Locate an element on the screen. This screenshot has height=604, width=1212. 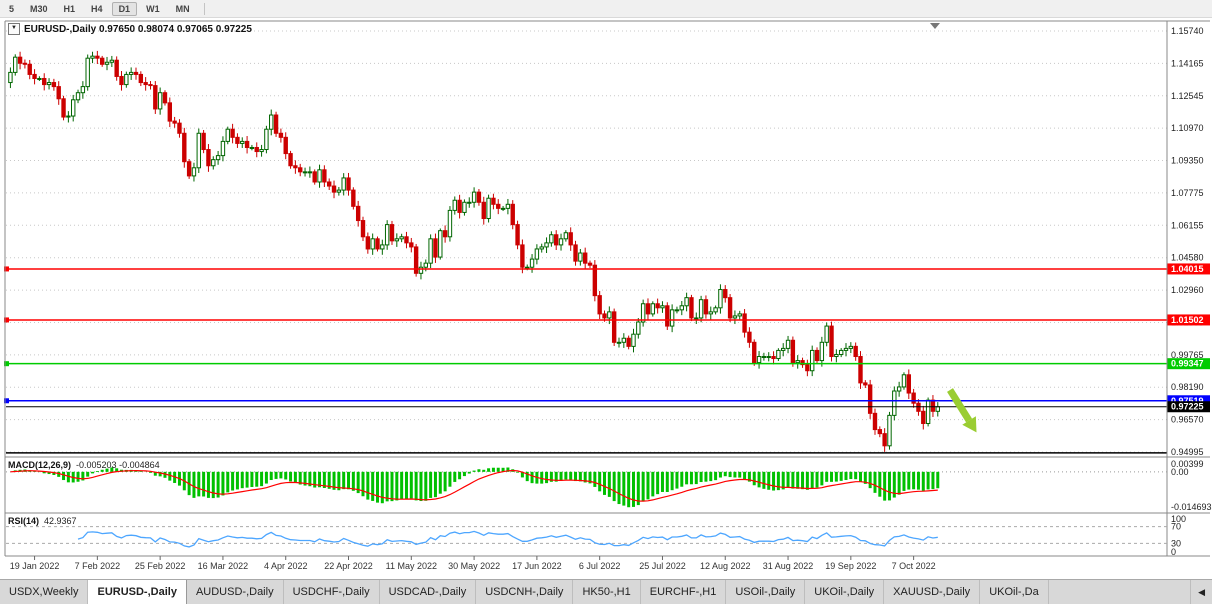
svg-text: -0.014693 is located at coordinates (1191, 507).